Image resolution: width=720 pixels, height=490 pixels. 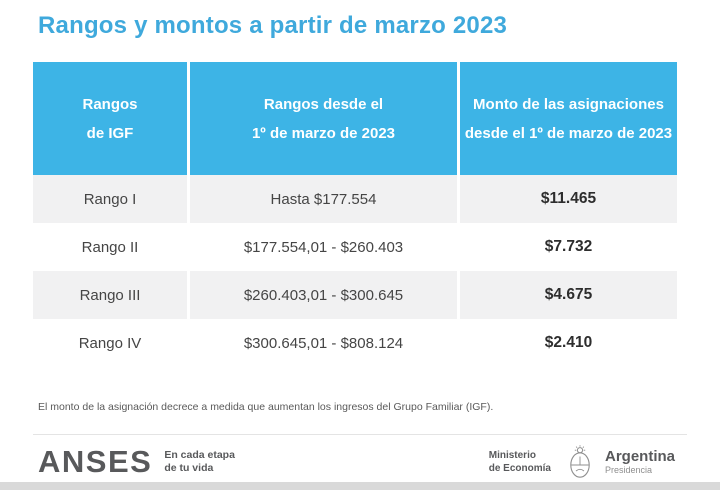 I want to click on cell-rango: Rango IV, so click(x=111, y=343).